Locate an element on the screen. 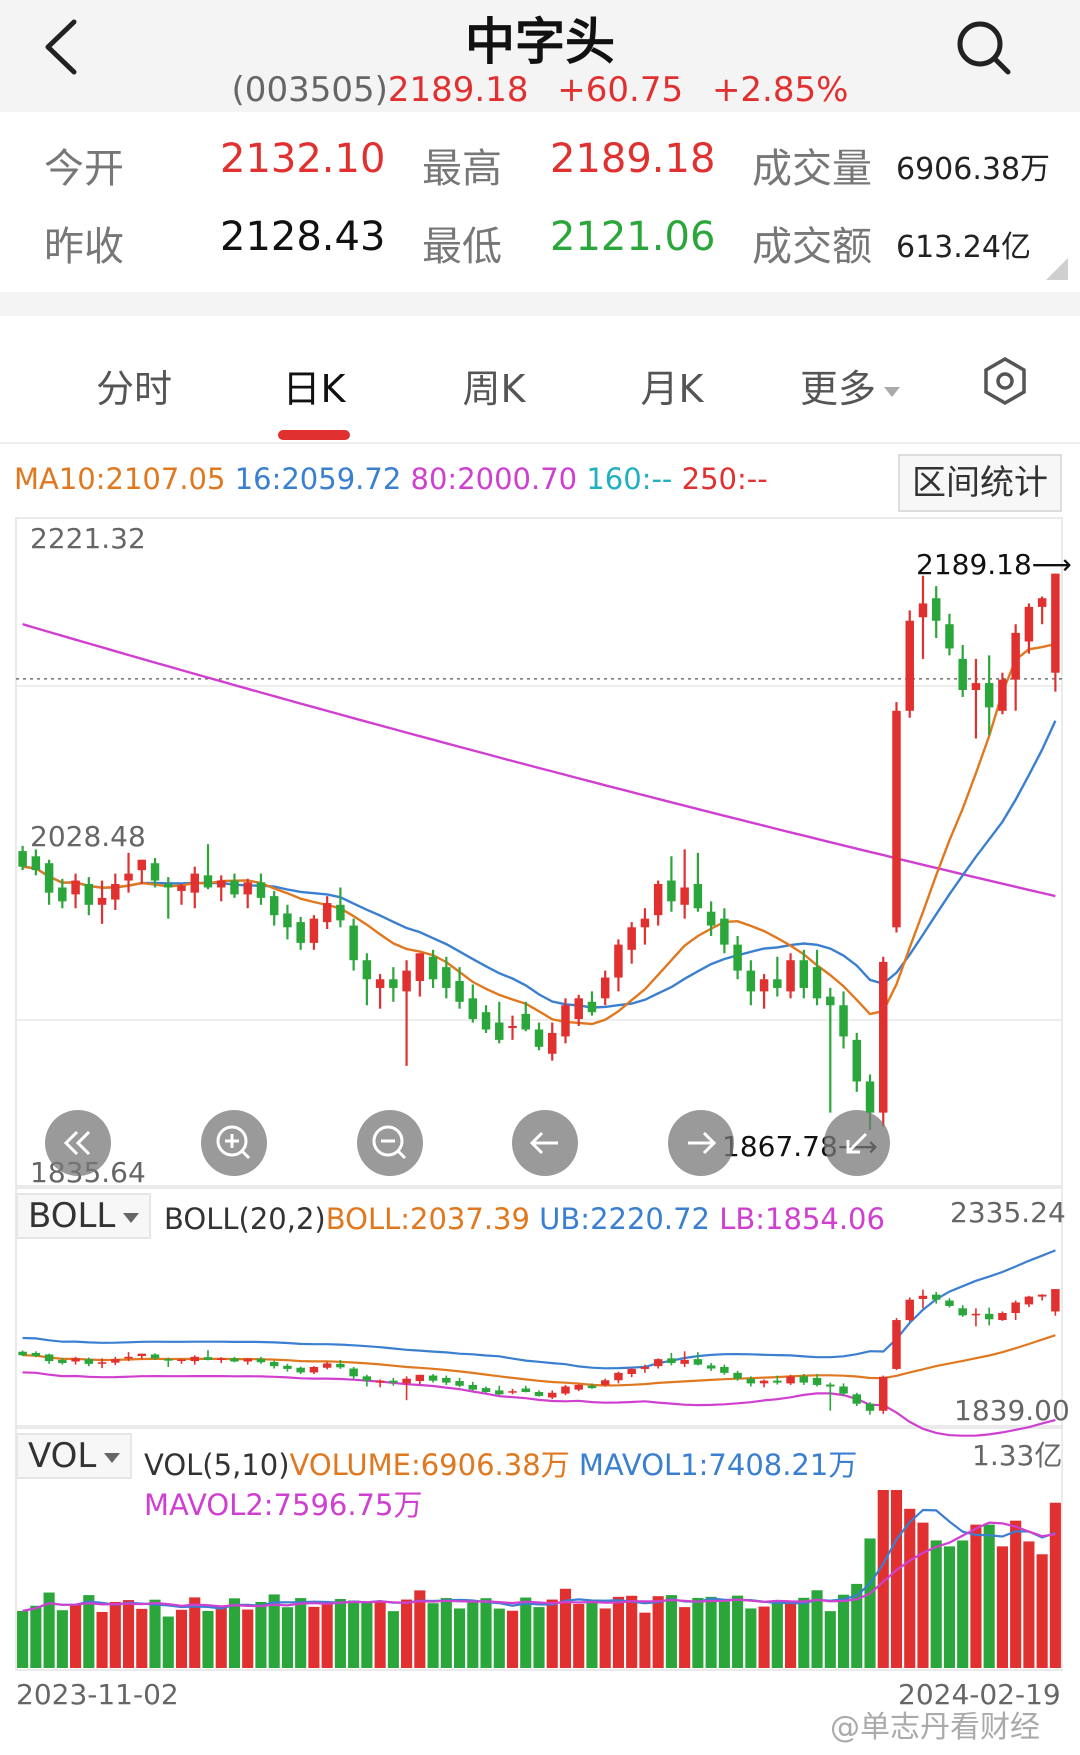 The width and height of the screenshot is (1080, 1755). tab-more: 更多 is located at coordinates (850, 385).